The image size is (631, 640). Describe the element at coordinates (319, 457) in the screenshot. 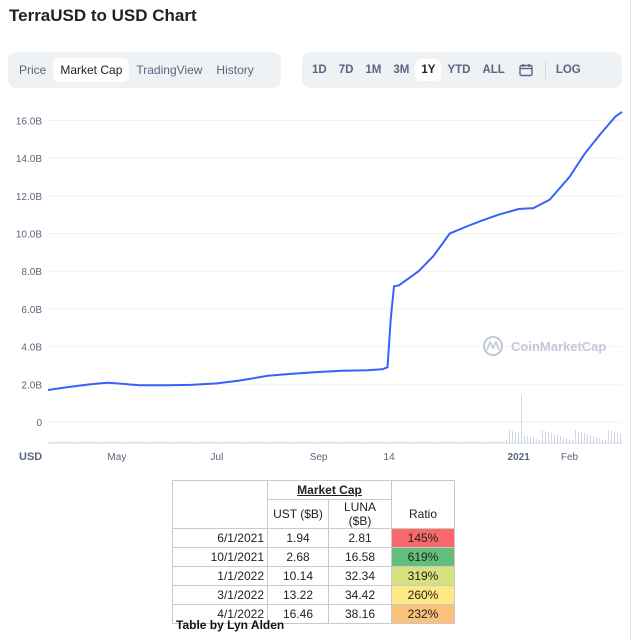

I see `x-tick-label: Sep` at that location.